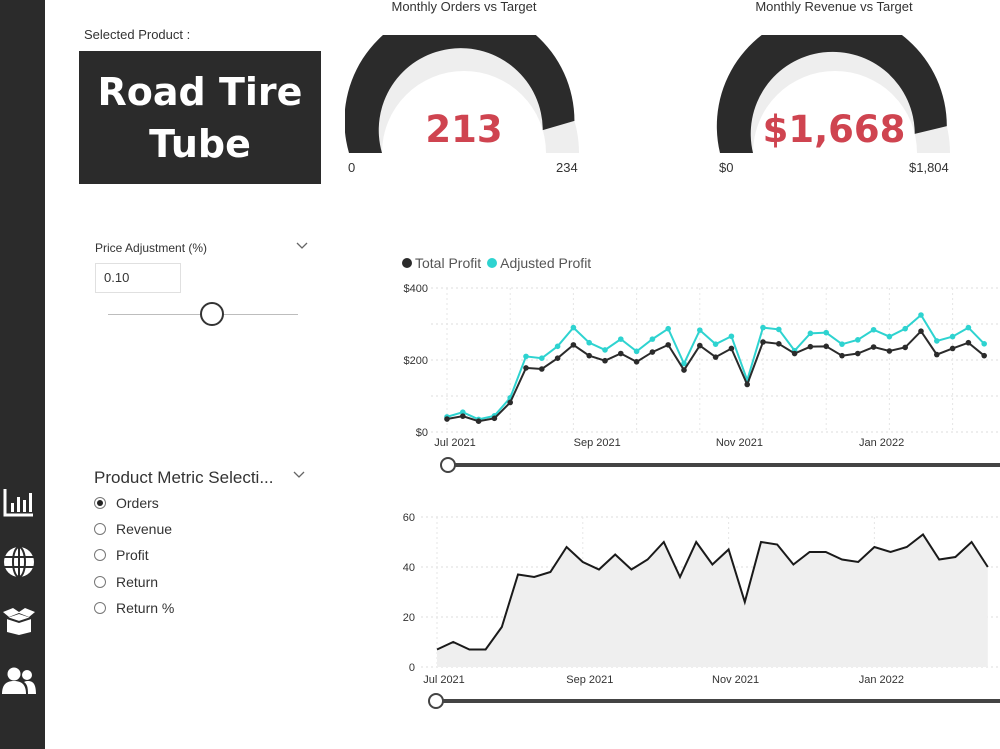 Image resolution: width=1000 pixels, height=749 pixels. Describe the element at coordinates (19, 681) in the screenshot. I see `users-icon` at that location.